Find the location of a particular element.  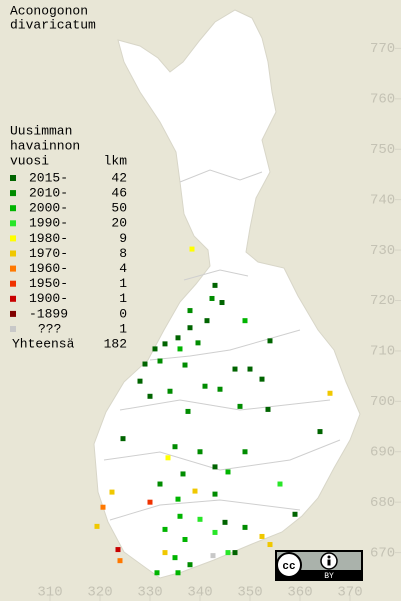

legend-header: vuosi is located at coordinates (29, 160).